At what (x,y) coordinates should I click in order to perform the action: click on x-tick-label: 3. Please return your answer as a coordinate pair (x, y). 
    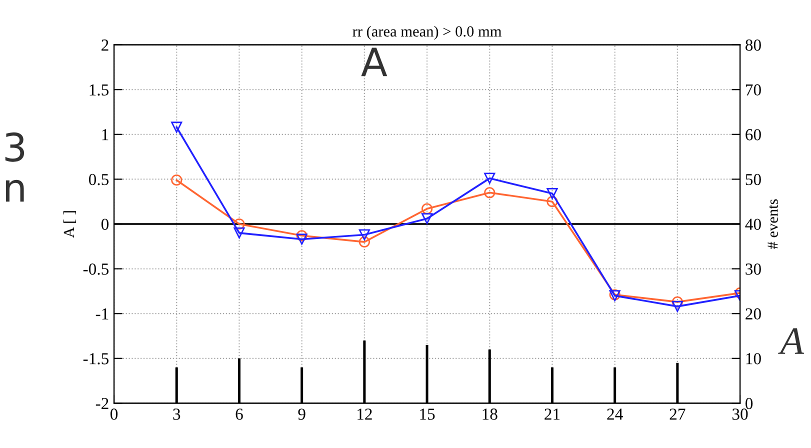
    Looking at the image, I should click on (176, 414).